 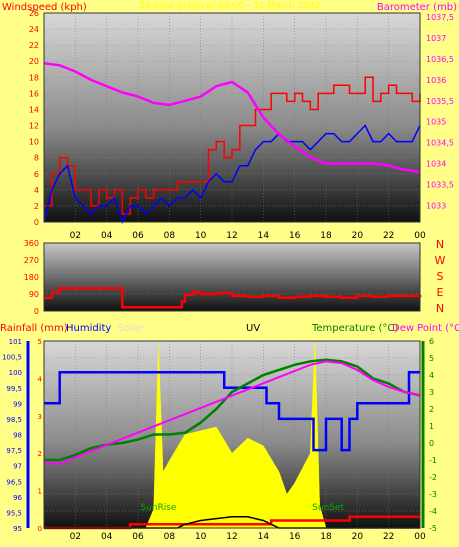 I want to click on temp-x-tick-label: 00, so click(x=420, y=537).